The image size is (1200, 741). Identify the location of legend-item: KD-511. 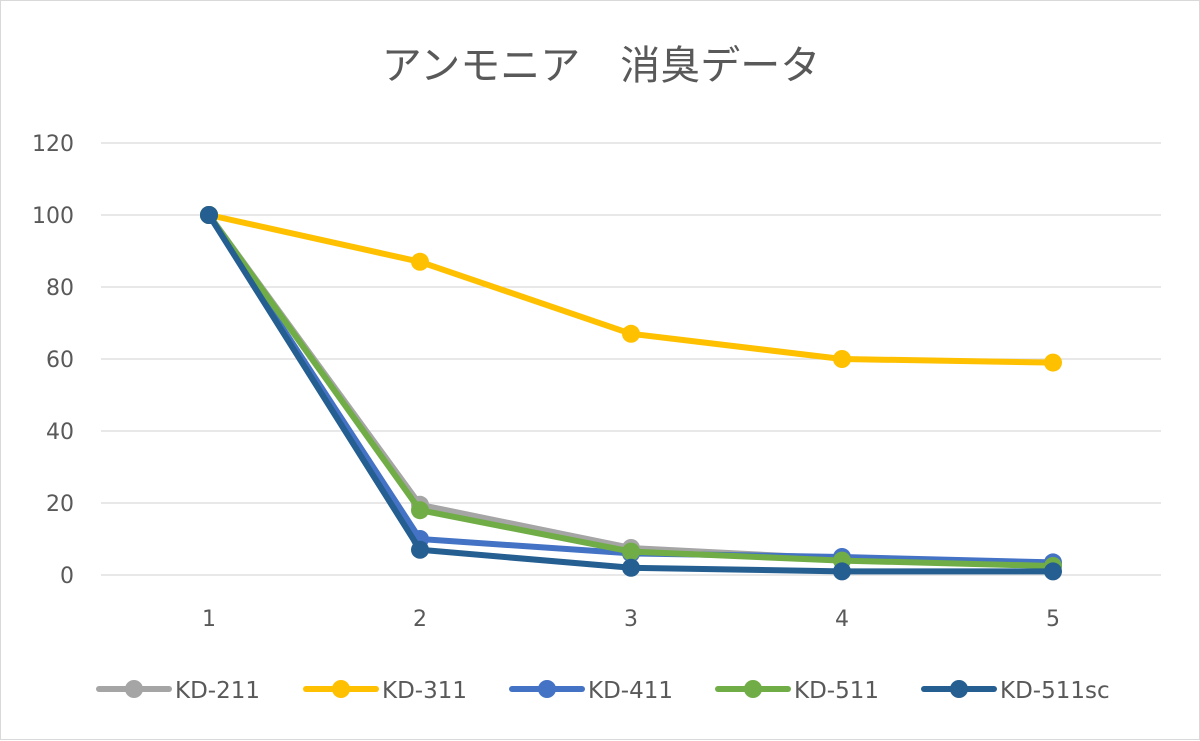
(797, 691).